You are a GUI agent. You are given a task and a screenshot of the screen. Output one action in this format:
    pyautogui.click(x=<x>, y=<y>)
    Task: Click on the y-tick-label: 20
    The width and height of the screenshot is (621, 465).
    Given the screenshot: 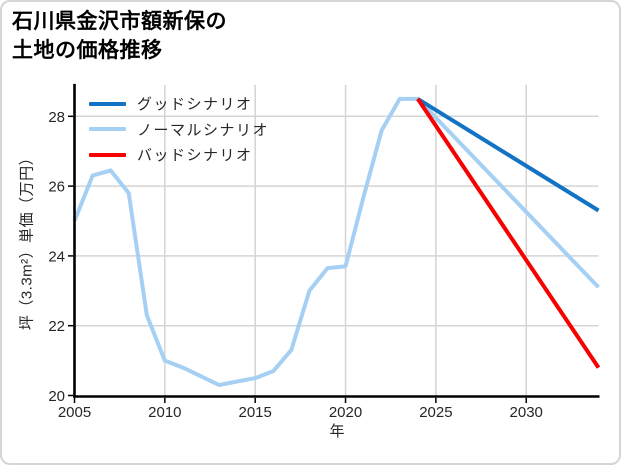 What is the action you would take?
    pyautogui.click(x=56, y=396)
    